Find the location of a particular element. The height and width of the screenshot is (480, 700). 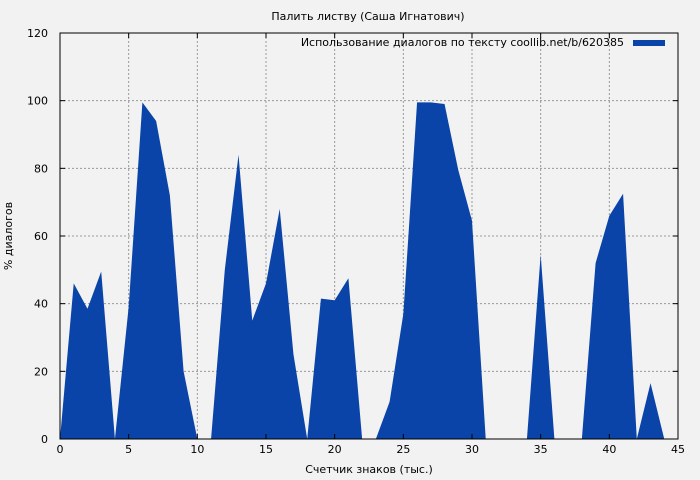

x-tick-label: 15 is located at coordinates (266, 449).